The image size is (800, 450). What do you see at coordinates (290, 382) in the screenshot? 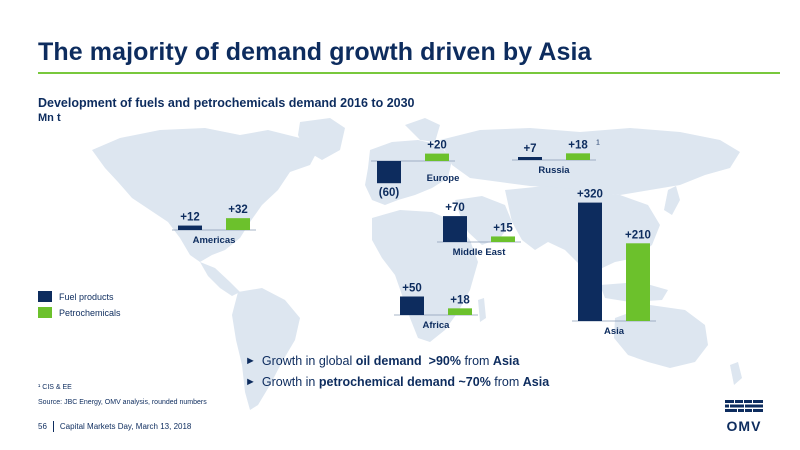
I see `bullet-text: Growth in` at bounding box center [290, 382].